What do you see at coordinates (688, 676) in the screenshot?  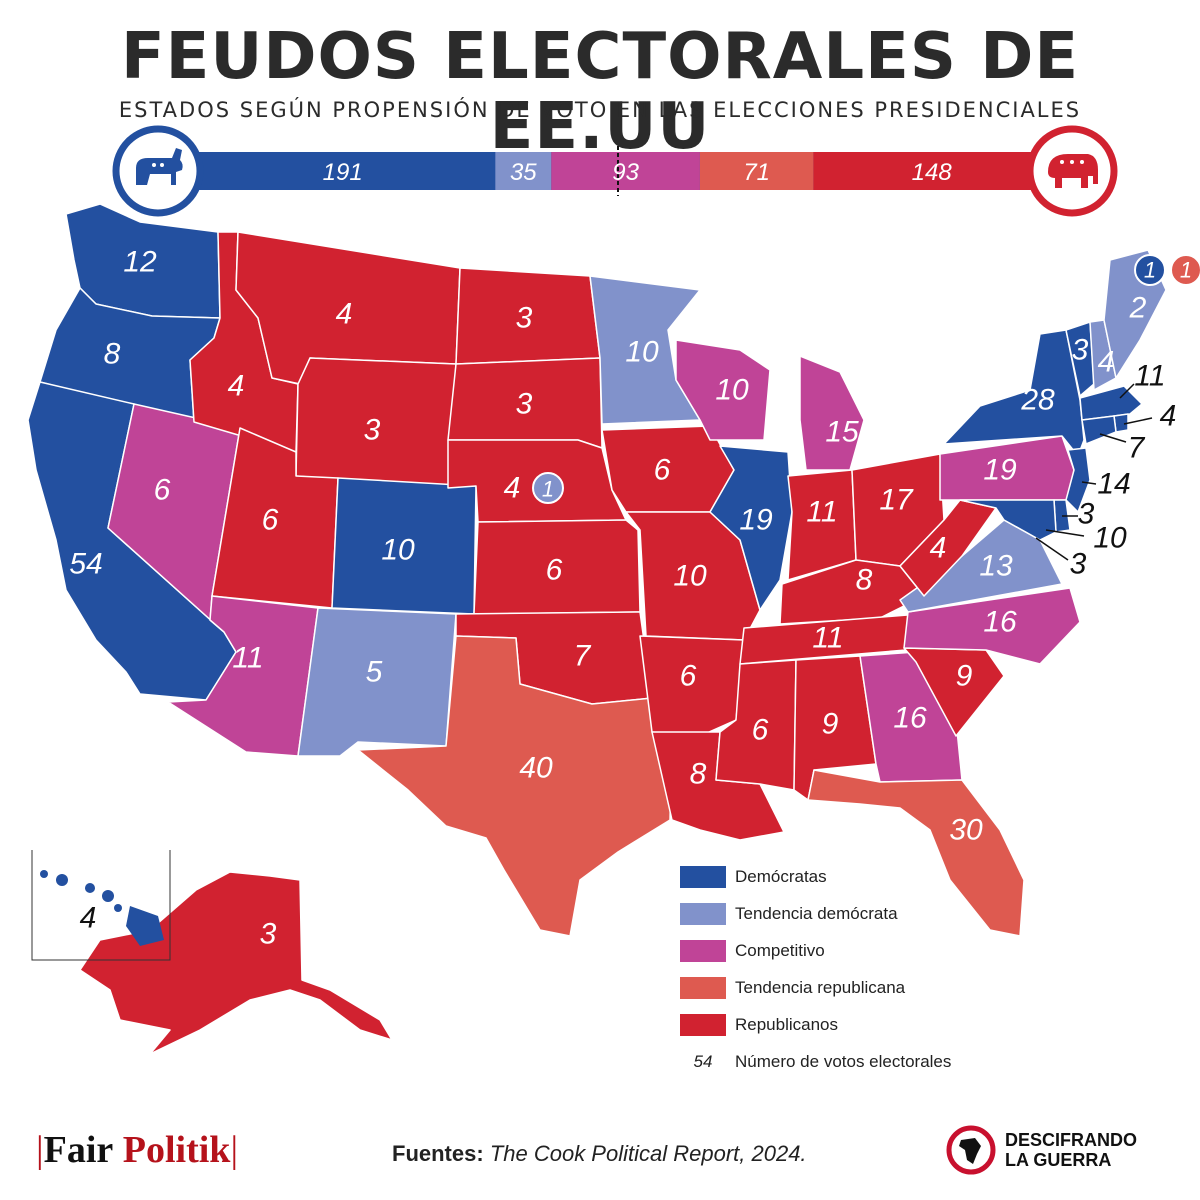 I see `ev-label-arkansas: 6` at bounding box center [688, 676].